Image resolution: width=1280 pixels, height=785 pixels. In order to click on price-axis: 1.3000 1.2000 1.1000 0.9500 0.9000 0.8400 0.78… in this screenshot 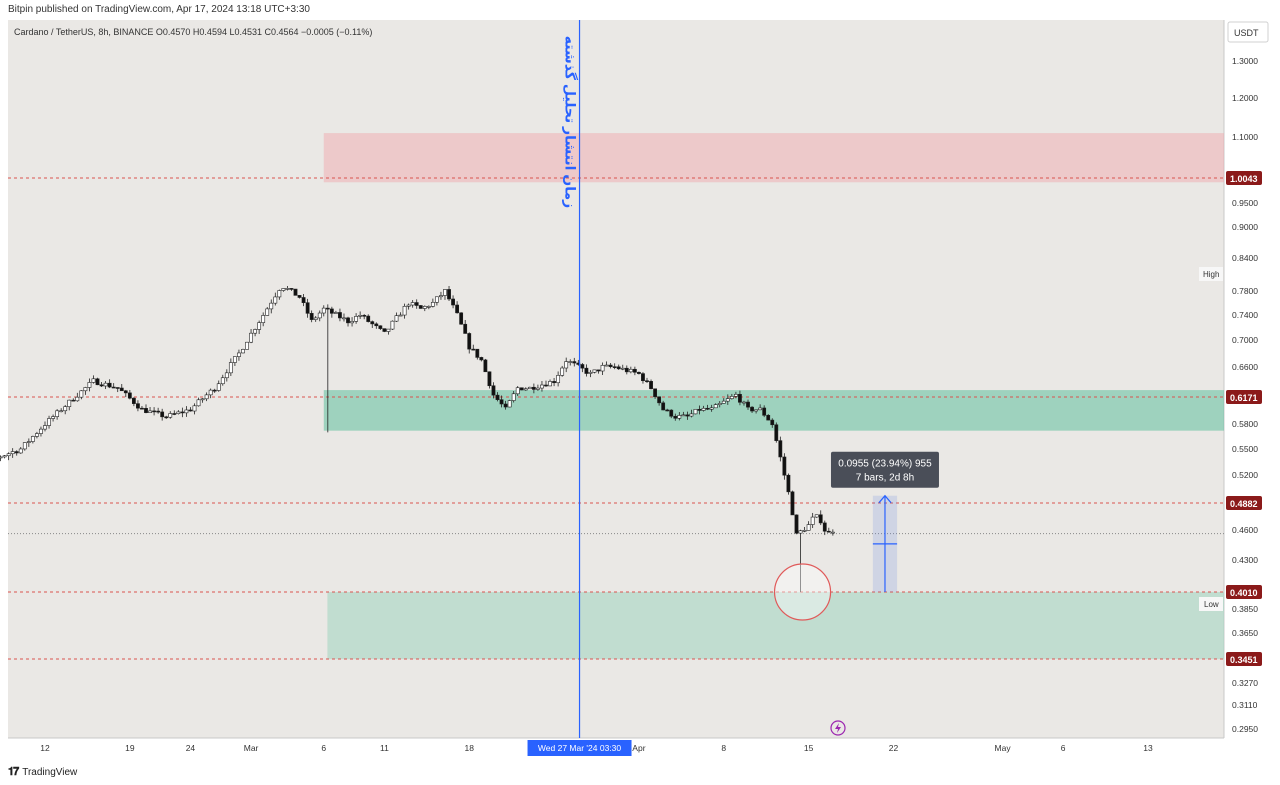, I will do `click(1245, 395)`.